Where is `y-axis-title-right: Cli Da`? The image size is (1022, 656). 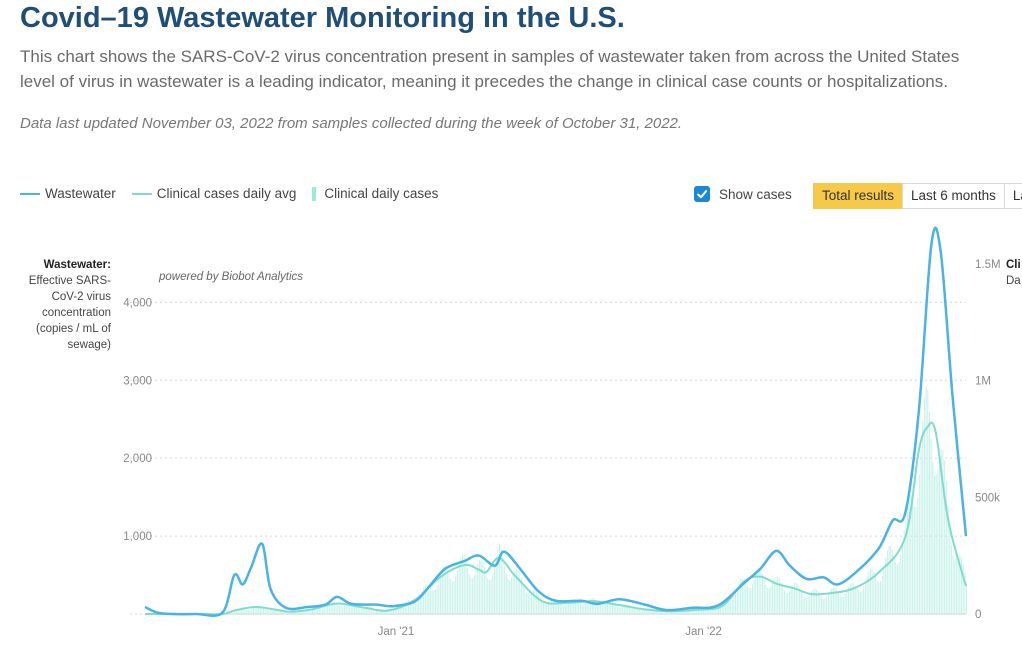 y-axis-title-right: Cli Da is located at coordinates (1013, 273).